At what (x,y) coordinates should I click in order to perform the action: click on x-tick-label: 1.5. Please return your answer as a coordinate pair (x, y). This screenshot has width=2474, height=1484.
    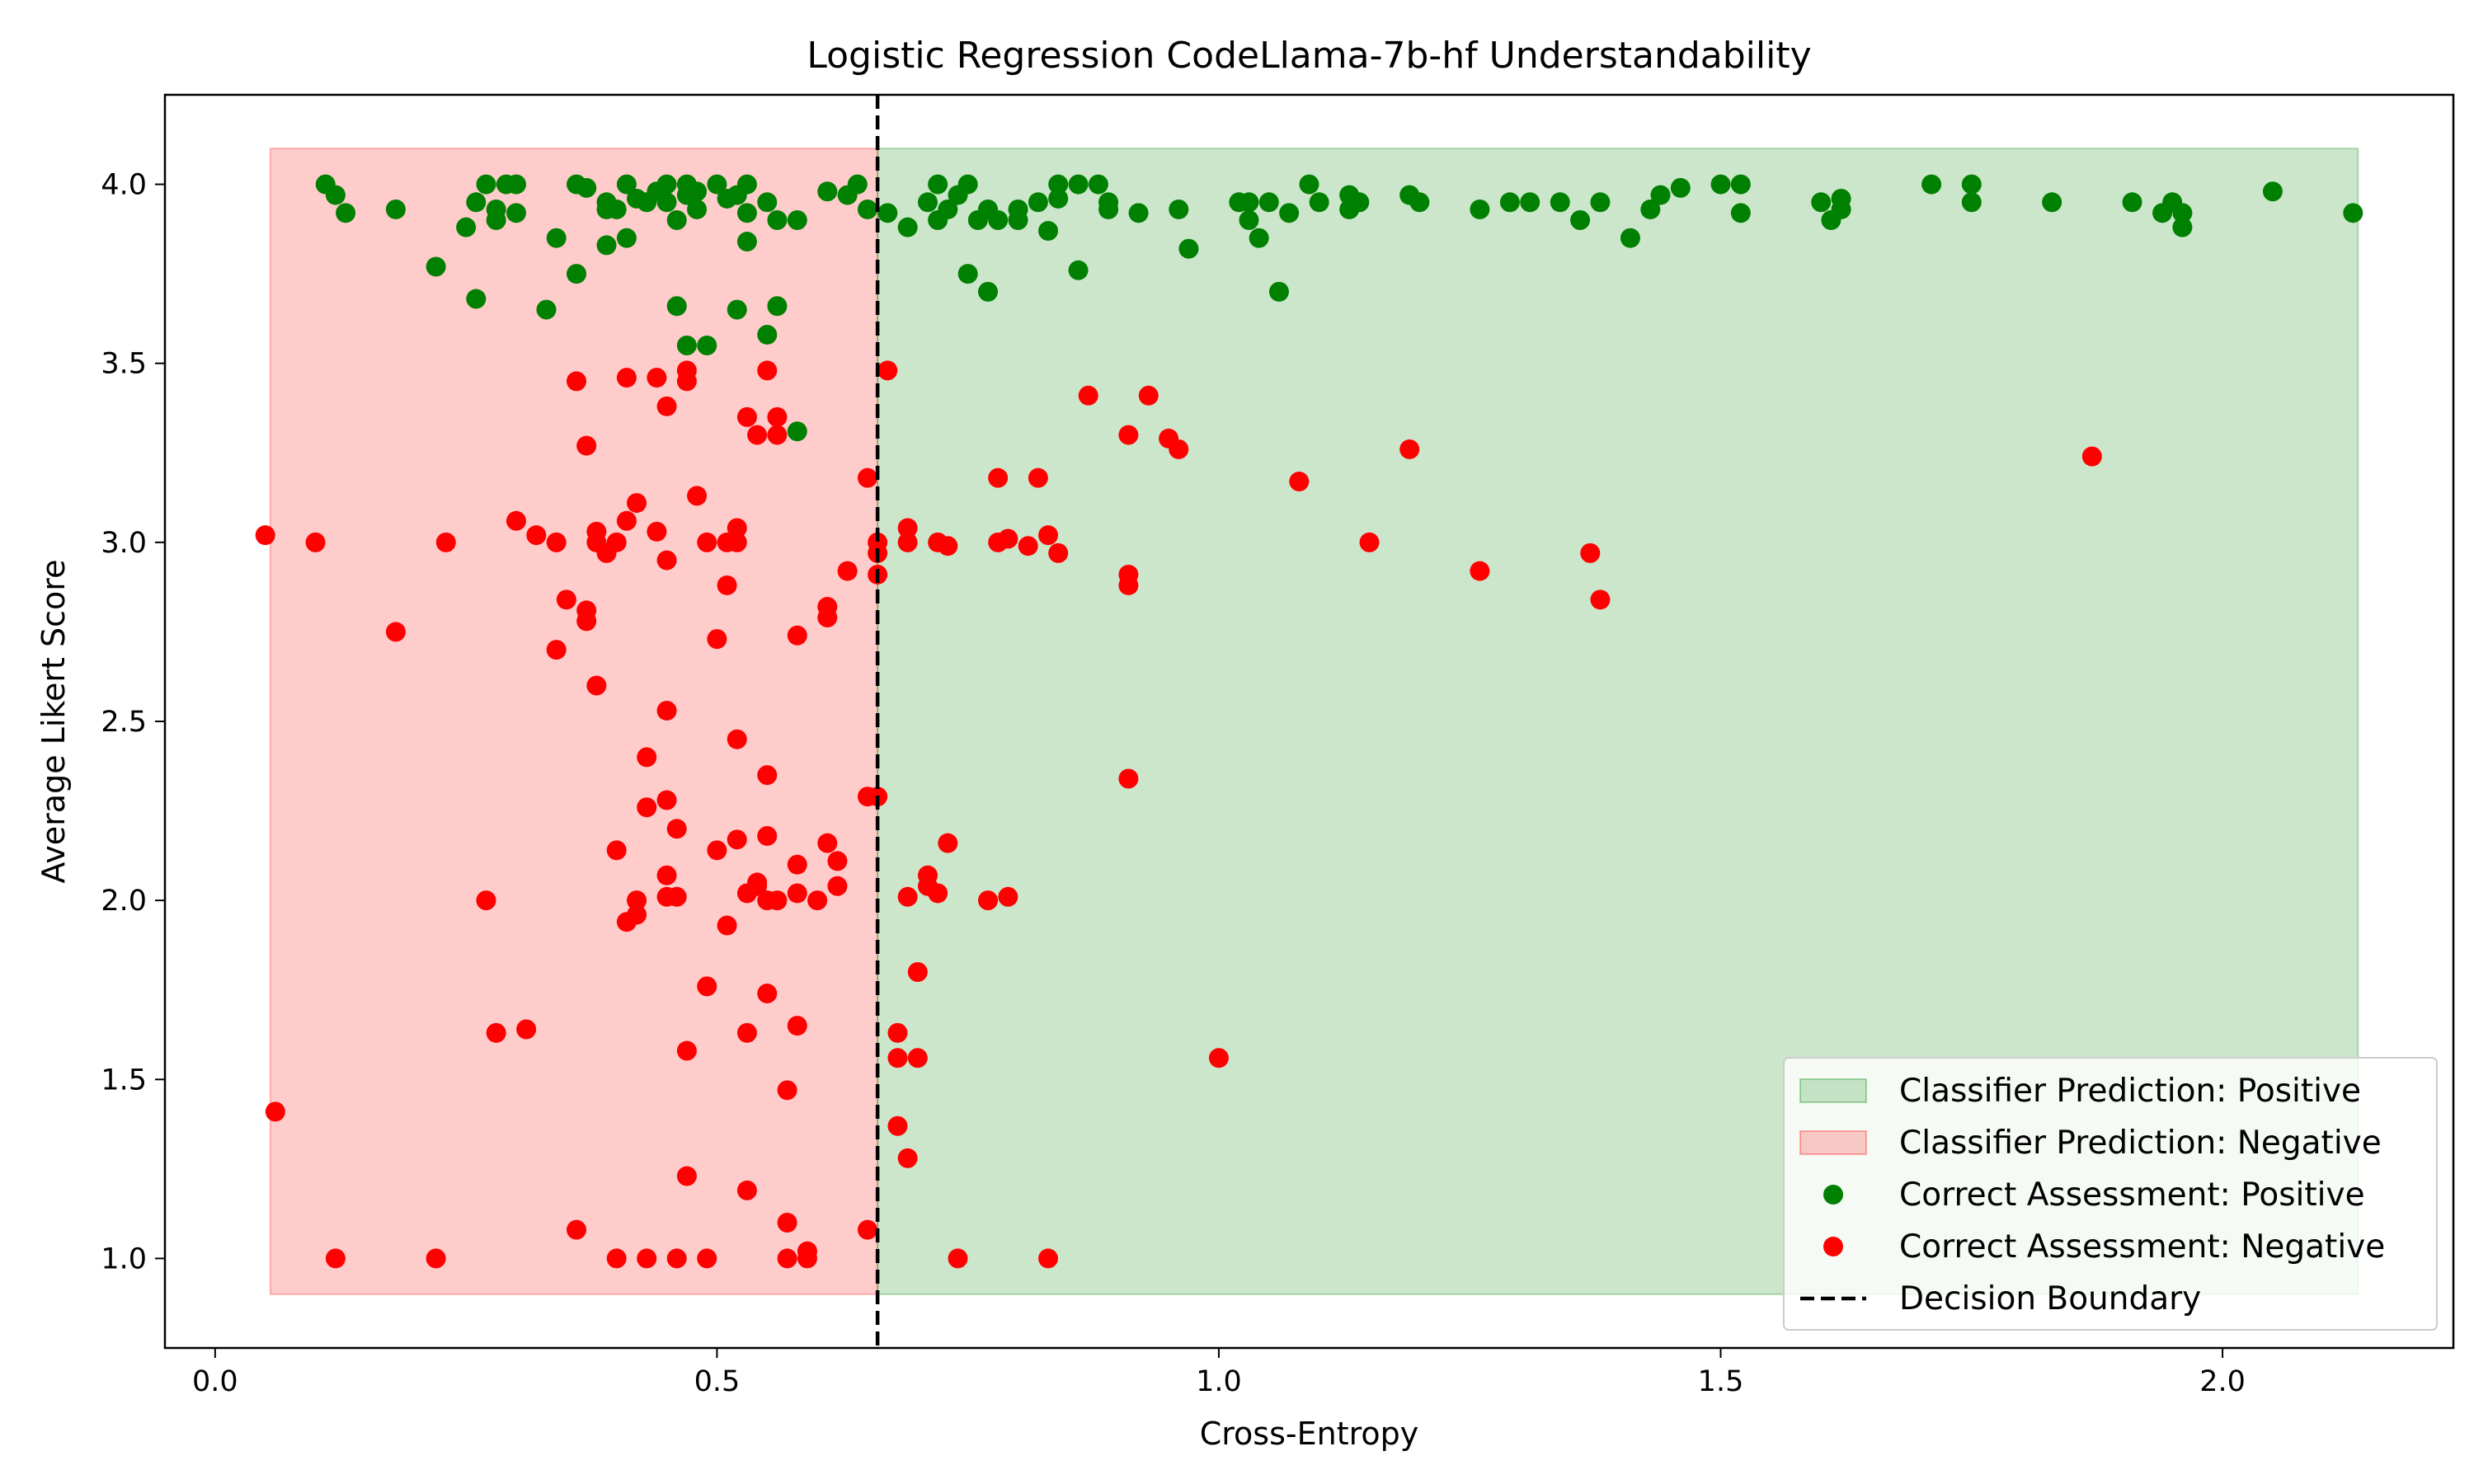
    Looking at the image, I should click on (1721, 1381).